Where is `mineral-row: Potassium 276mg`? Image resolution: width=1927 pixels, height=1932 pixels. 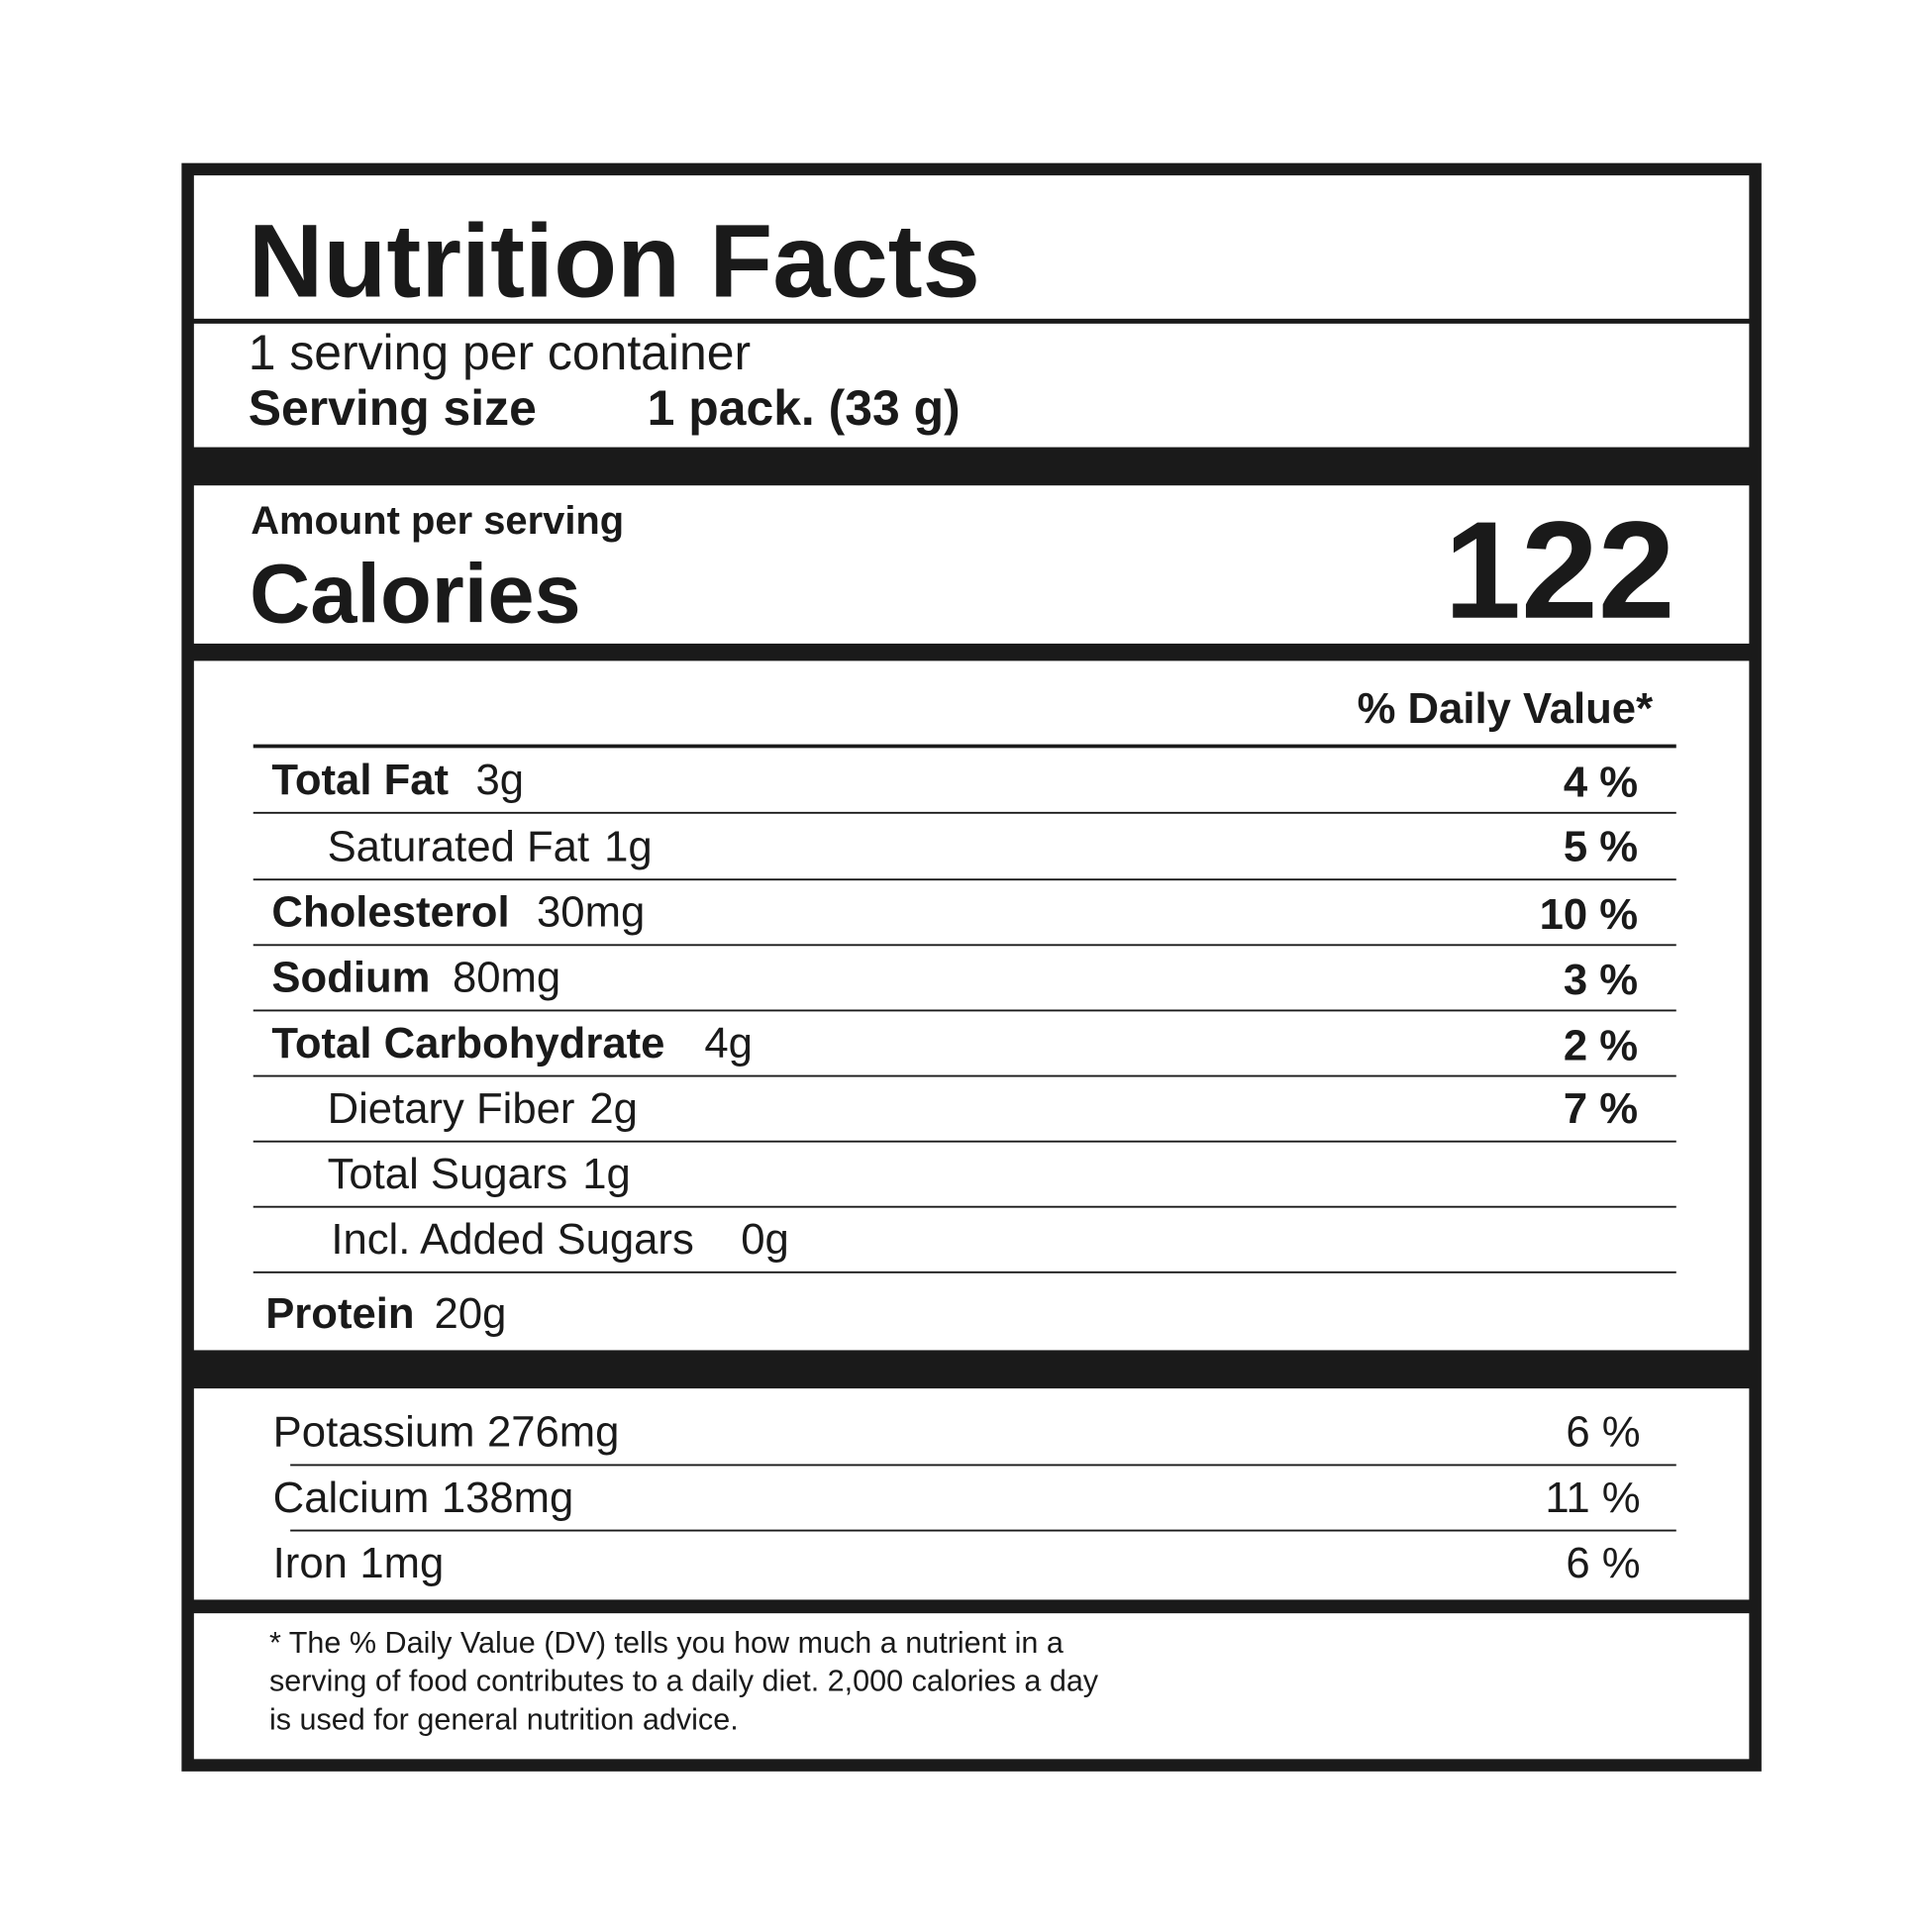 mineral-row: Potassium 276mg is located at coordinates (446, 1432).